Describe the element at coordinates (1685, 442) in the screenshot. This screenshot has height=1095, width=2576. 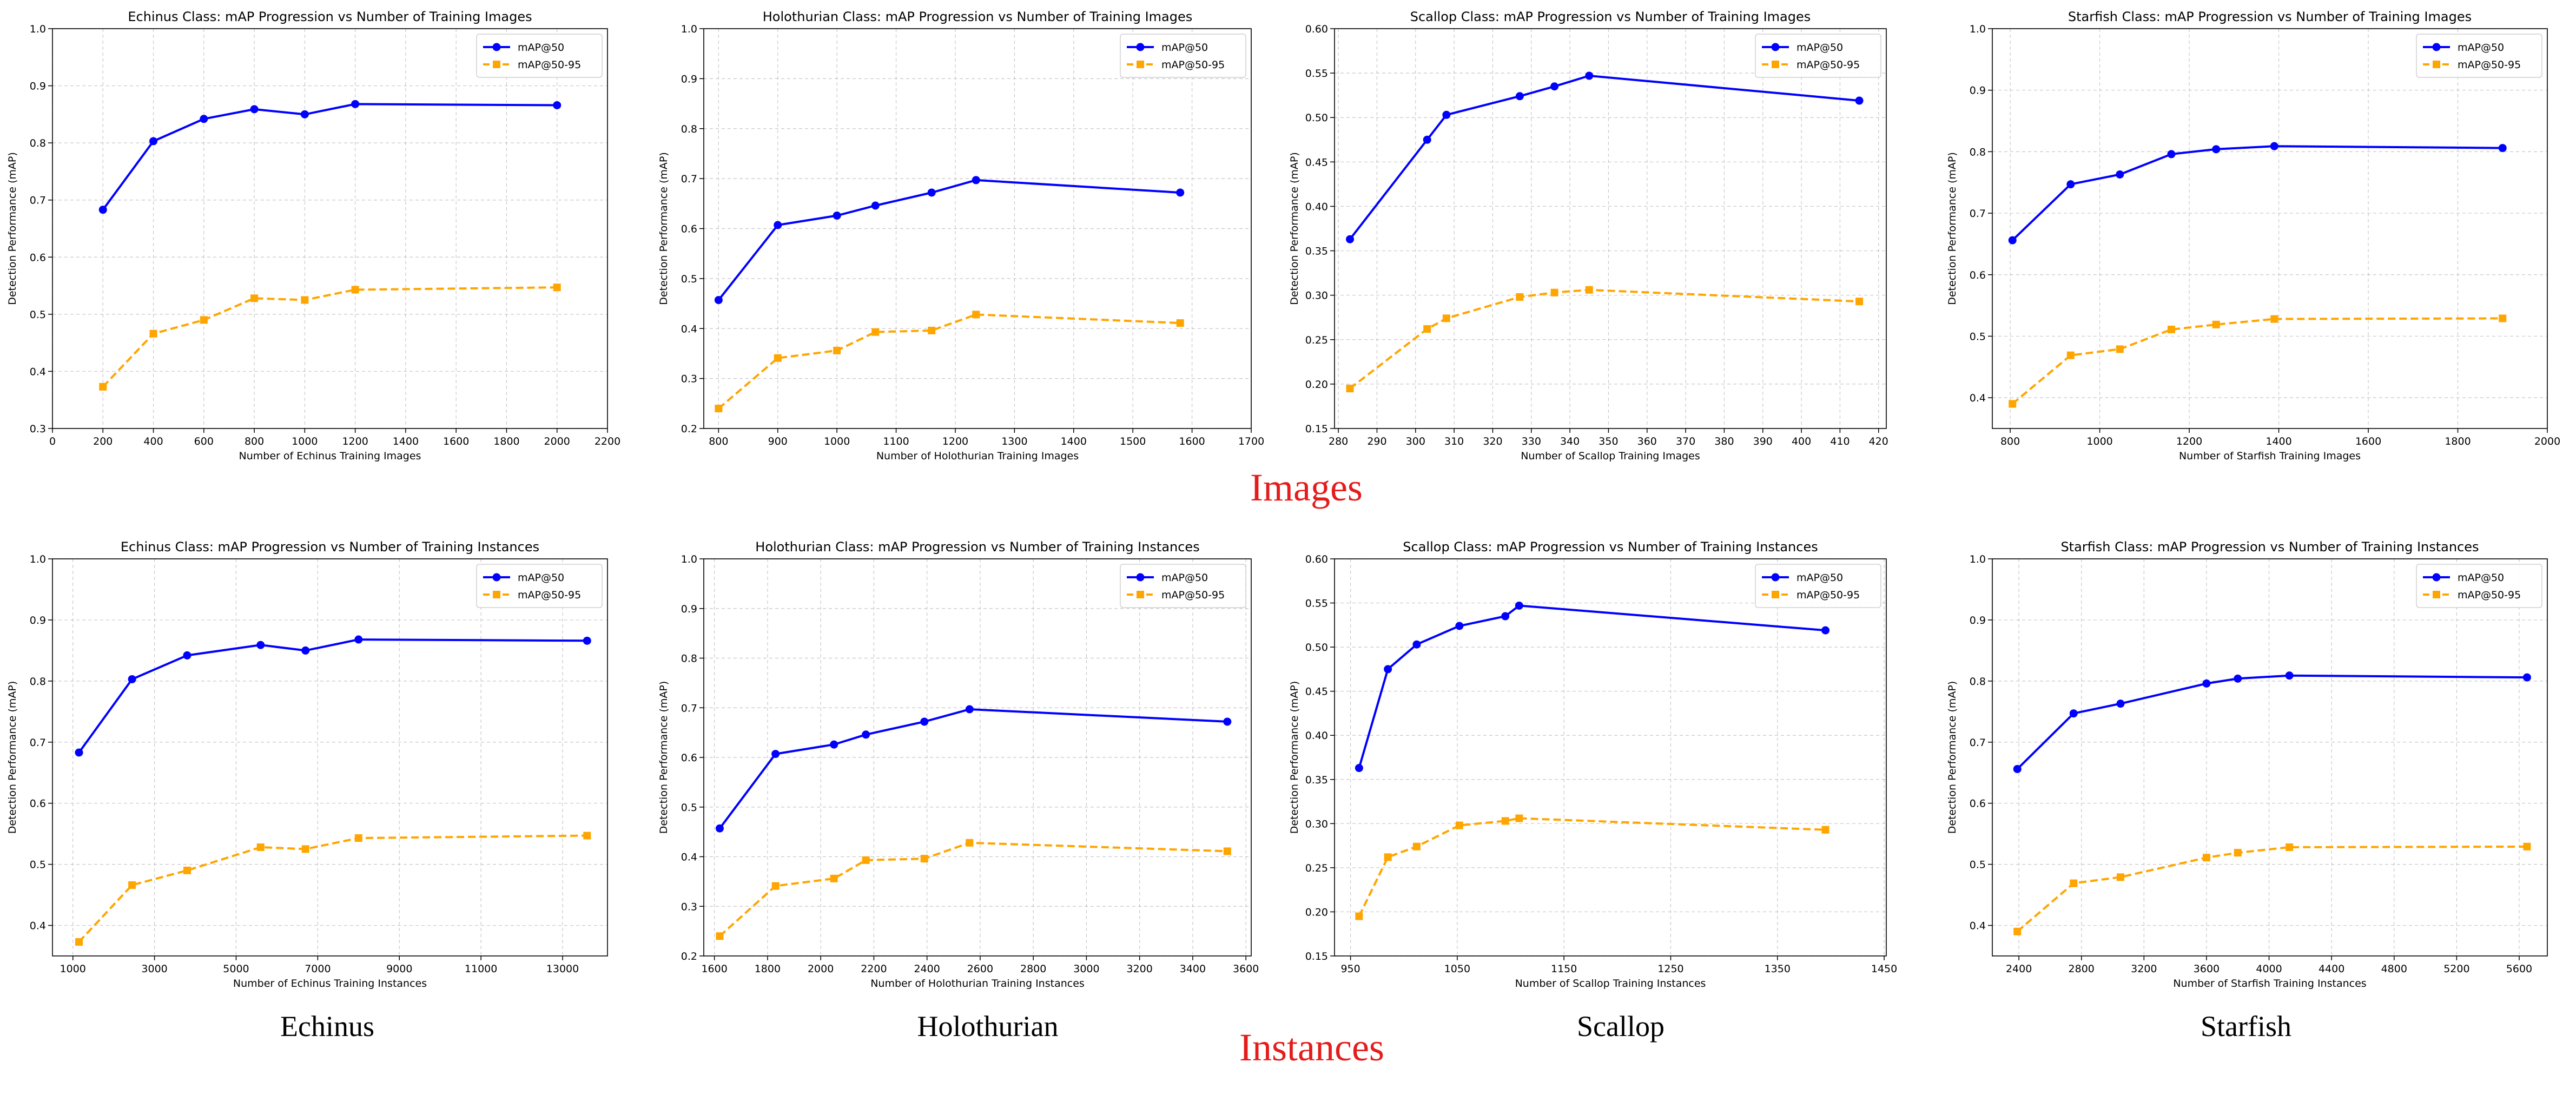
I see `x-tick-label: 370` at that location.